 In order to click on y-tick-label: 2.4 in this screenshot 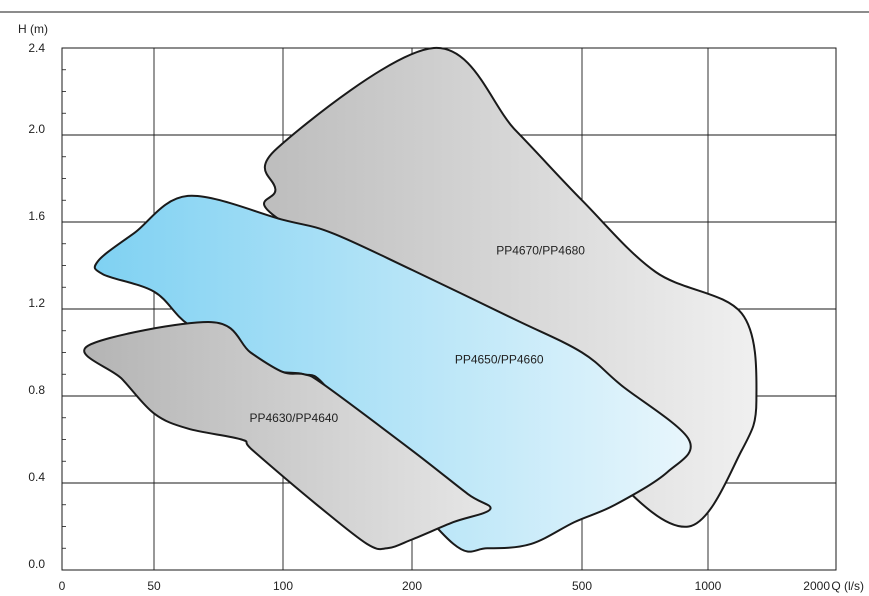, I will do `click(36, 48)`.